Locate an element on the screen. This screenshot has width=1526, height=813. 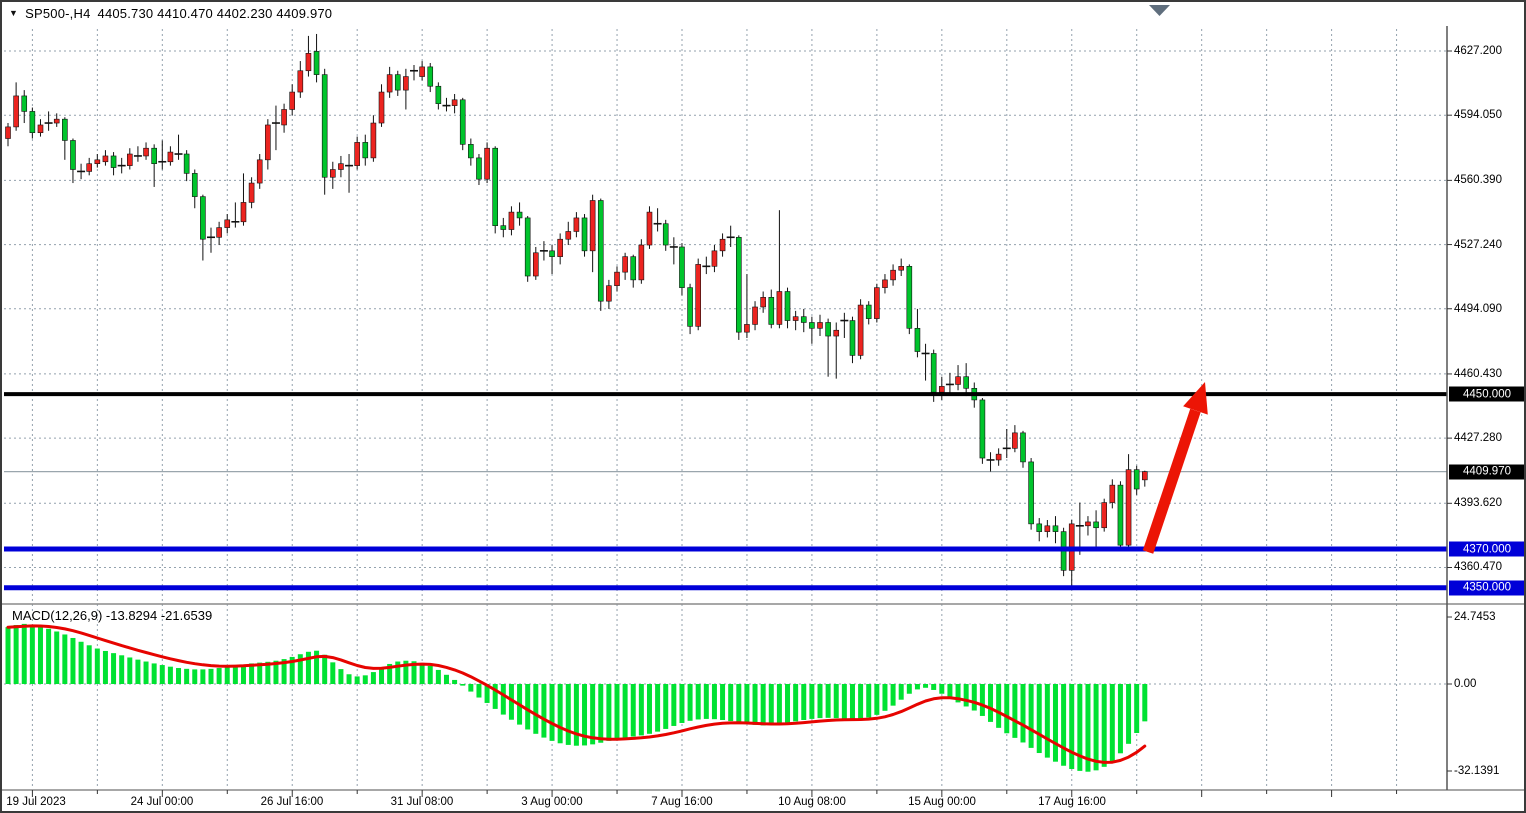
symbol-timeframe-label: SP500-,H4 is located at coordinates (58, 13).